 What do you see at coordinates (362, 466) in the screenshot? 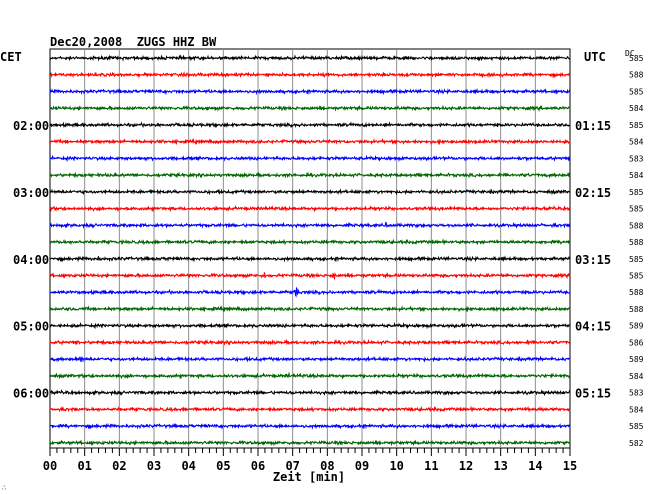
I see `x-tick-label: 09` at bounding box center [362, 466].